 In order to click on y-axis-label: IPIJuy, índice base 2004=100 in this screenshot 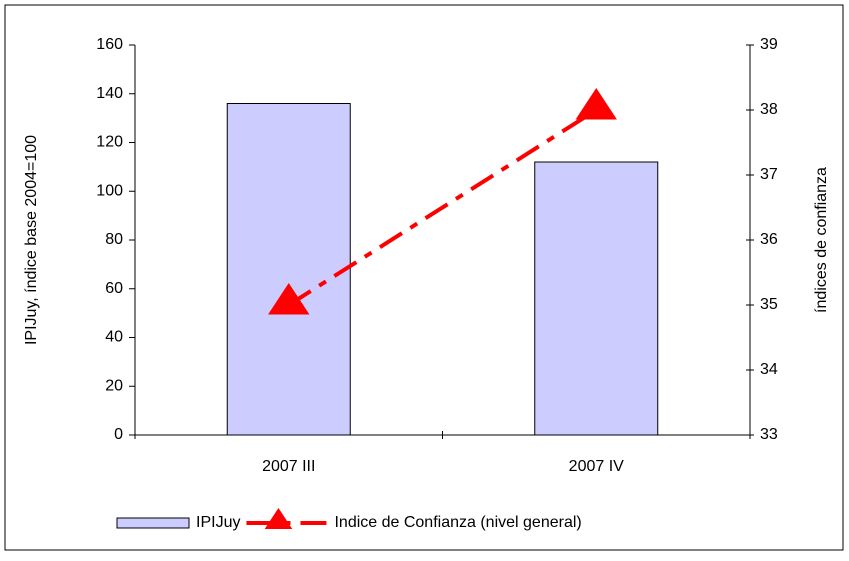, I will do `click(31, 240)`.